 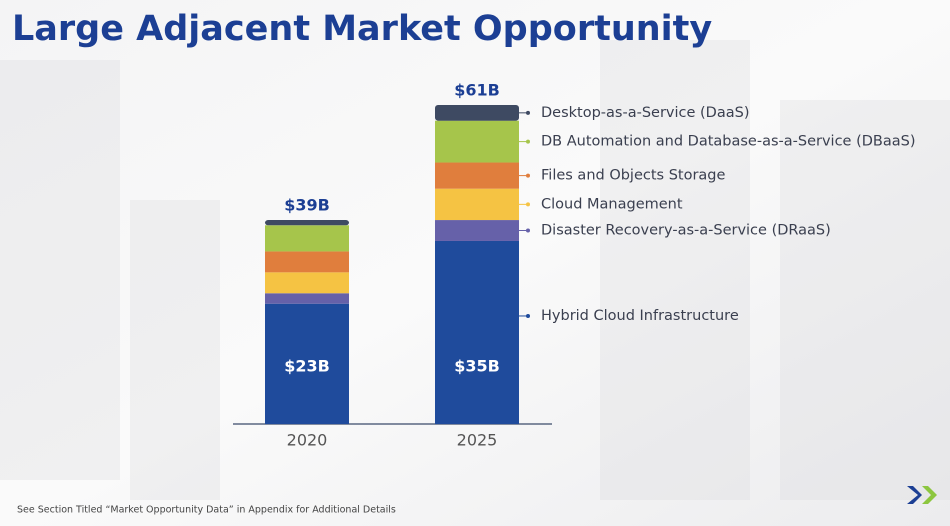 I want to click on value-label: $23B, so click(x=307, y=366).